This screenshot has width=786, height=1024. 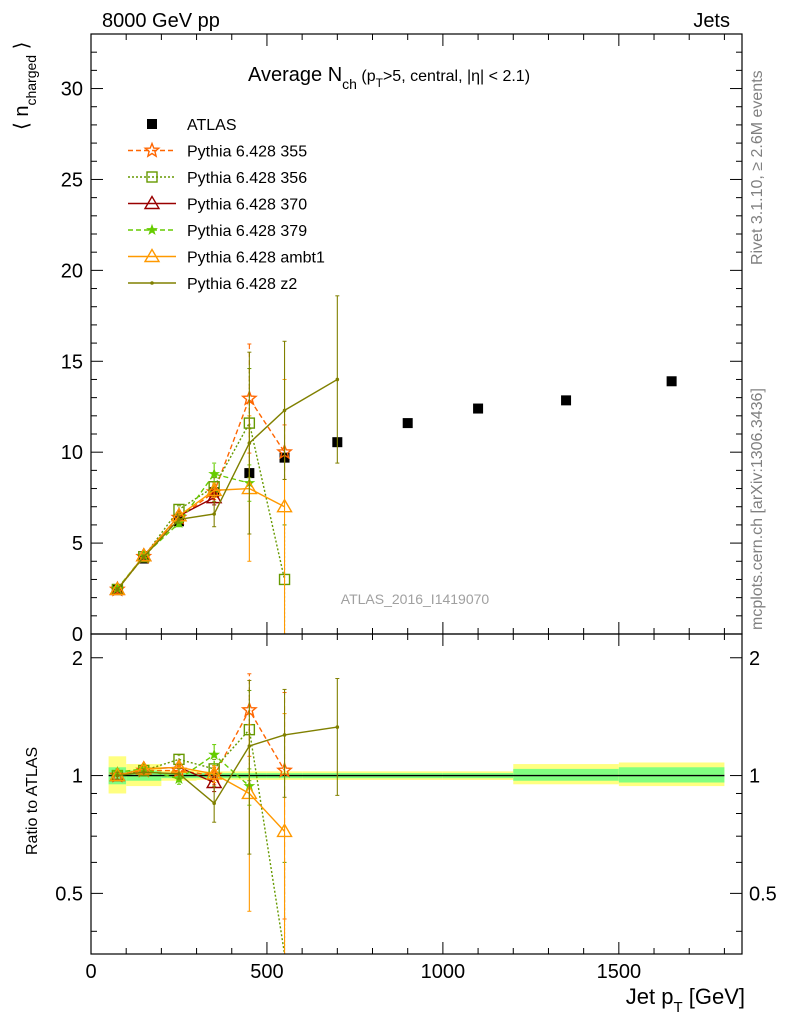 I want to click on ratio-y-tick-label: 2, so click(x=77, y=659).